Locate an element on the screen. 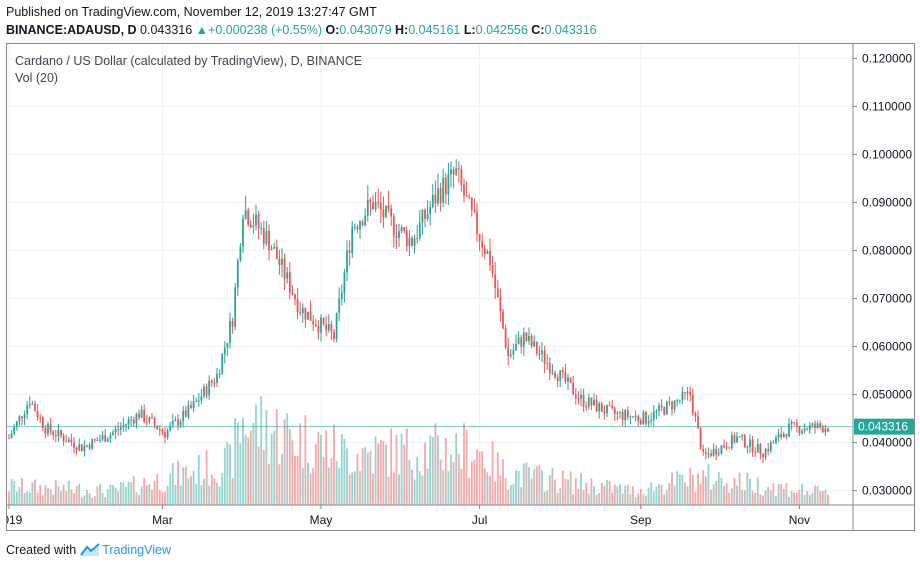 Image resolution: width=920 pixels, height=568 pixels. symbol: BINANCE:ADAUSD, D is located at coordinates (71, 30).